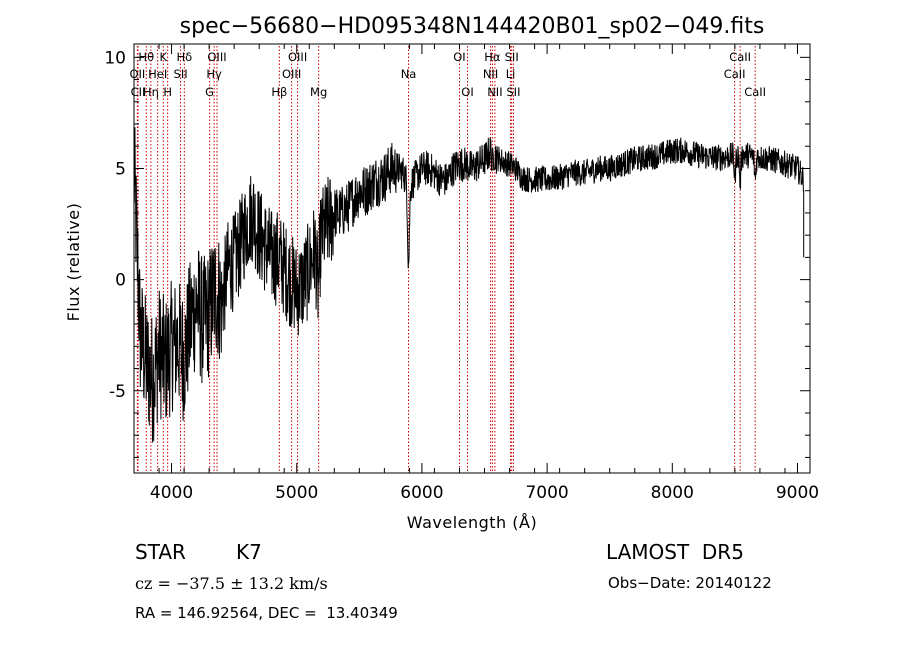 The width and height of the screenshot is (900, 649). I want to click on spectral-line-label: Li, so click(511, 74).